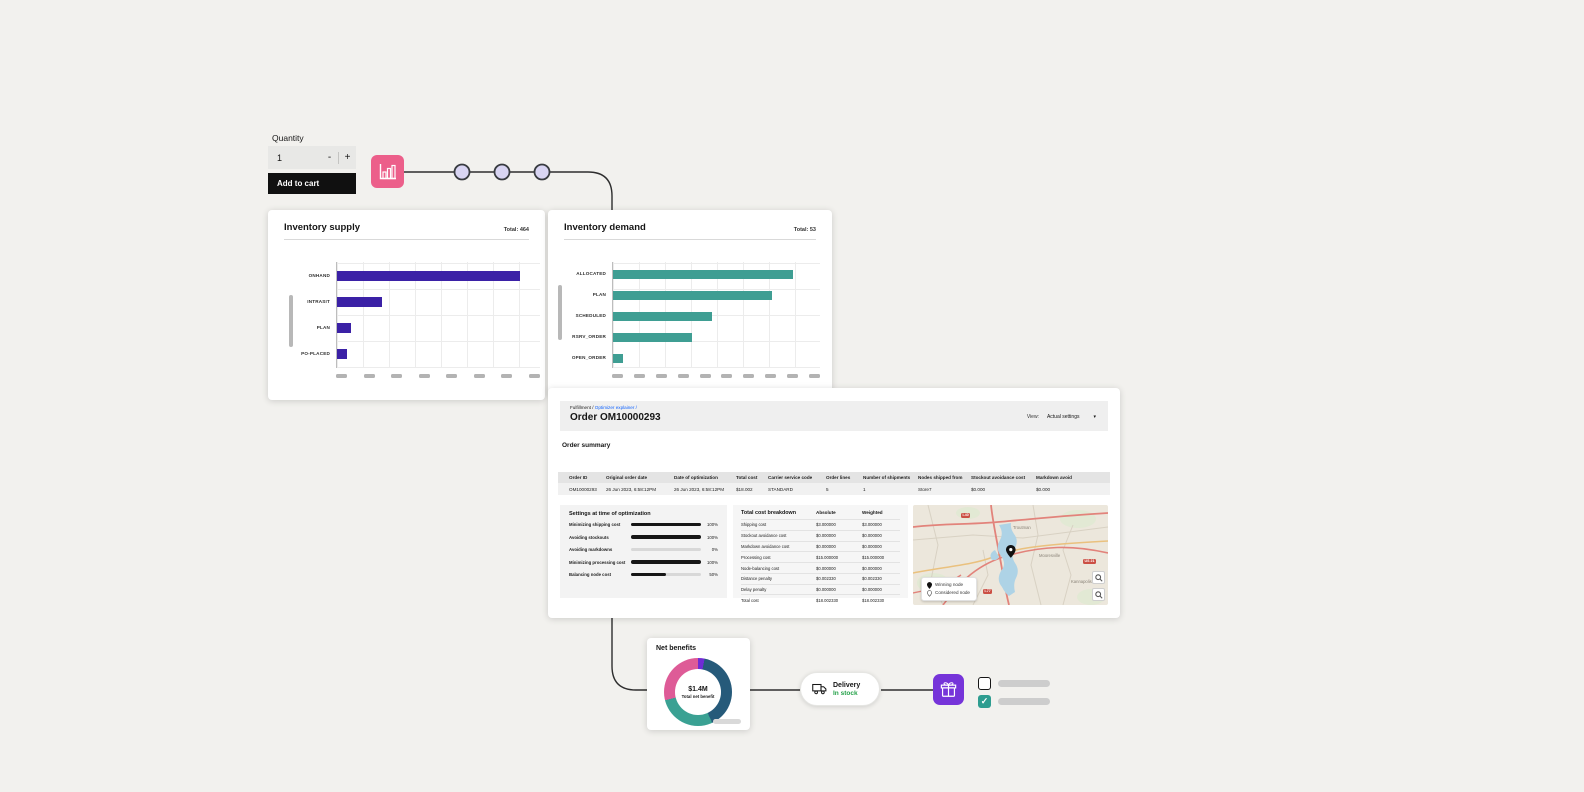 This screenshot has height=792, width=1584. What do you see at coordinates (462, 172) in the screenshot?
I see `flow-node-circle` at bounding box center [462, 172].